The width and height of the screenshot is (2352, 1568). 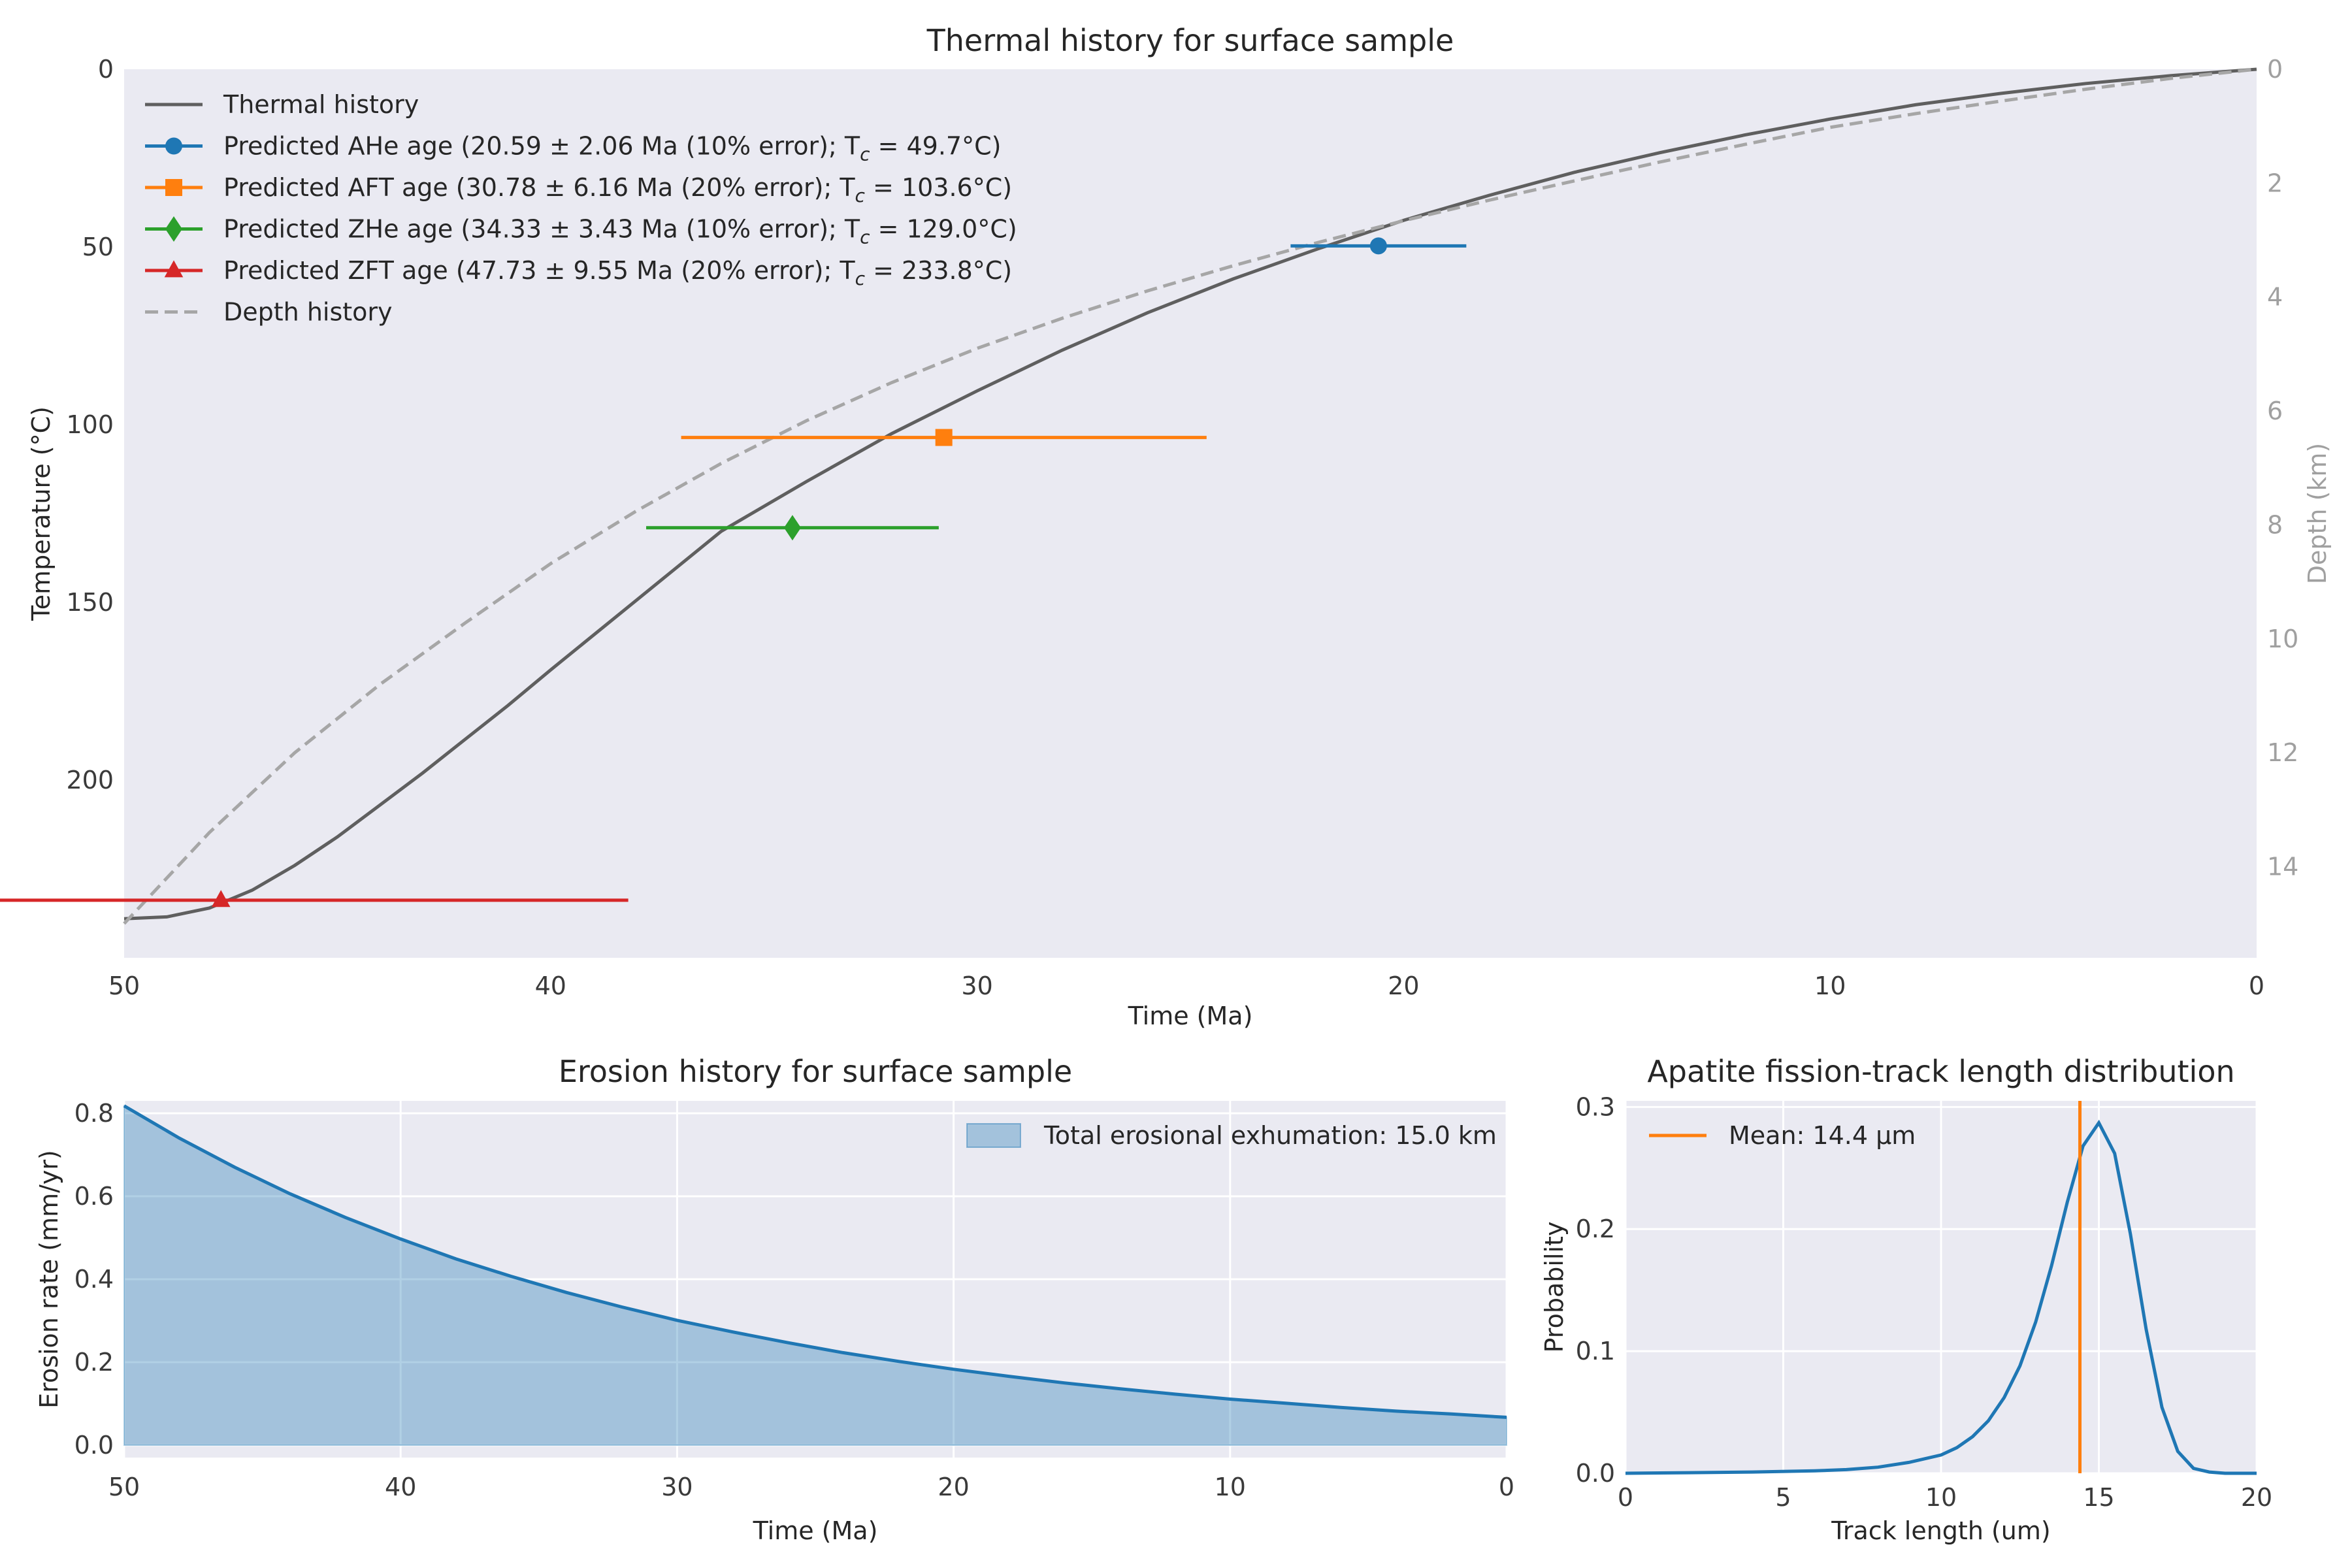 What do you see at coordinates (2282, 639) in the screenshot?
I see `thermal-y2-tick: 10` at bounding box center [2282, 639].